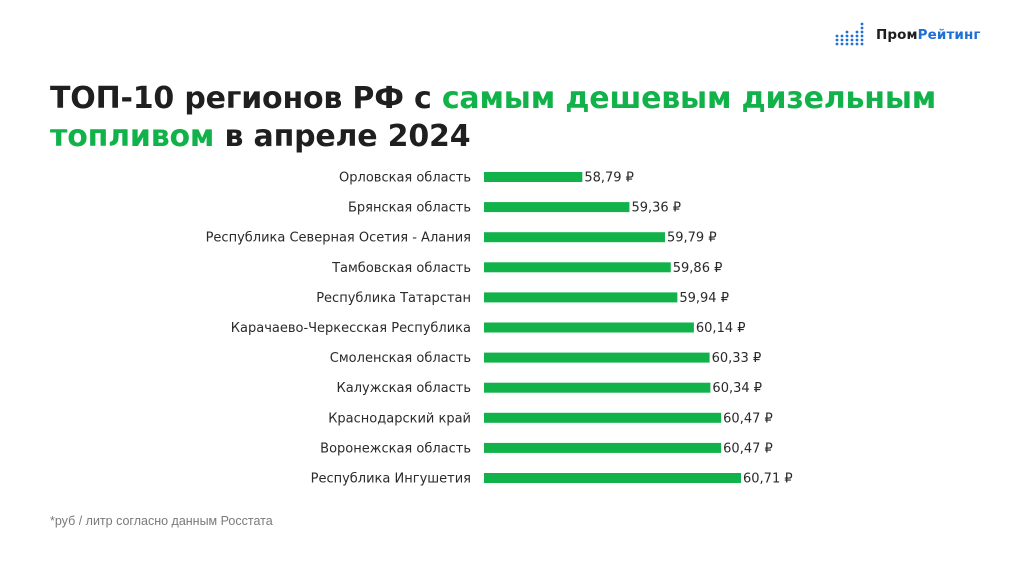  What do you see at coordinates (692, 238) in the screenshot?
I see `value-label: 59,79 ₽` at bounding box center [692, 238].